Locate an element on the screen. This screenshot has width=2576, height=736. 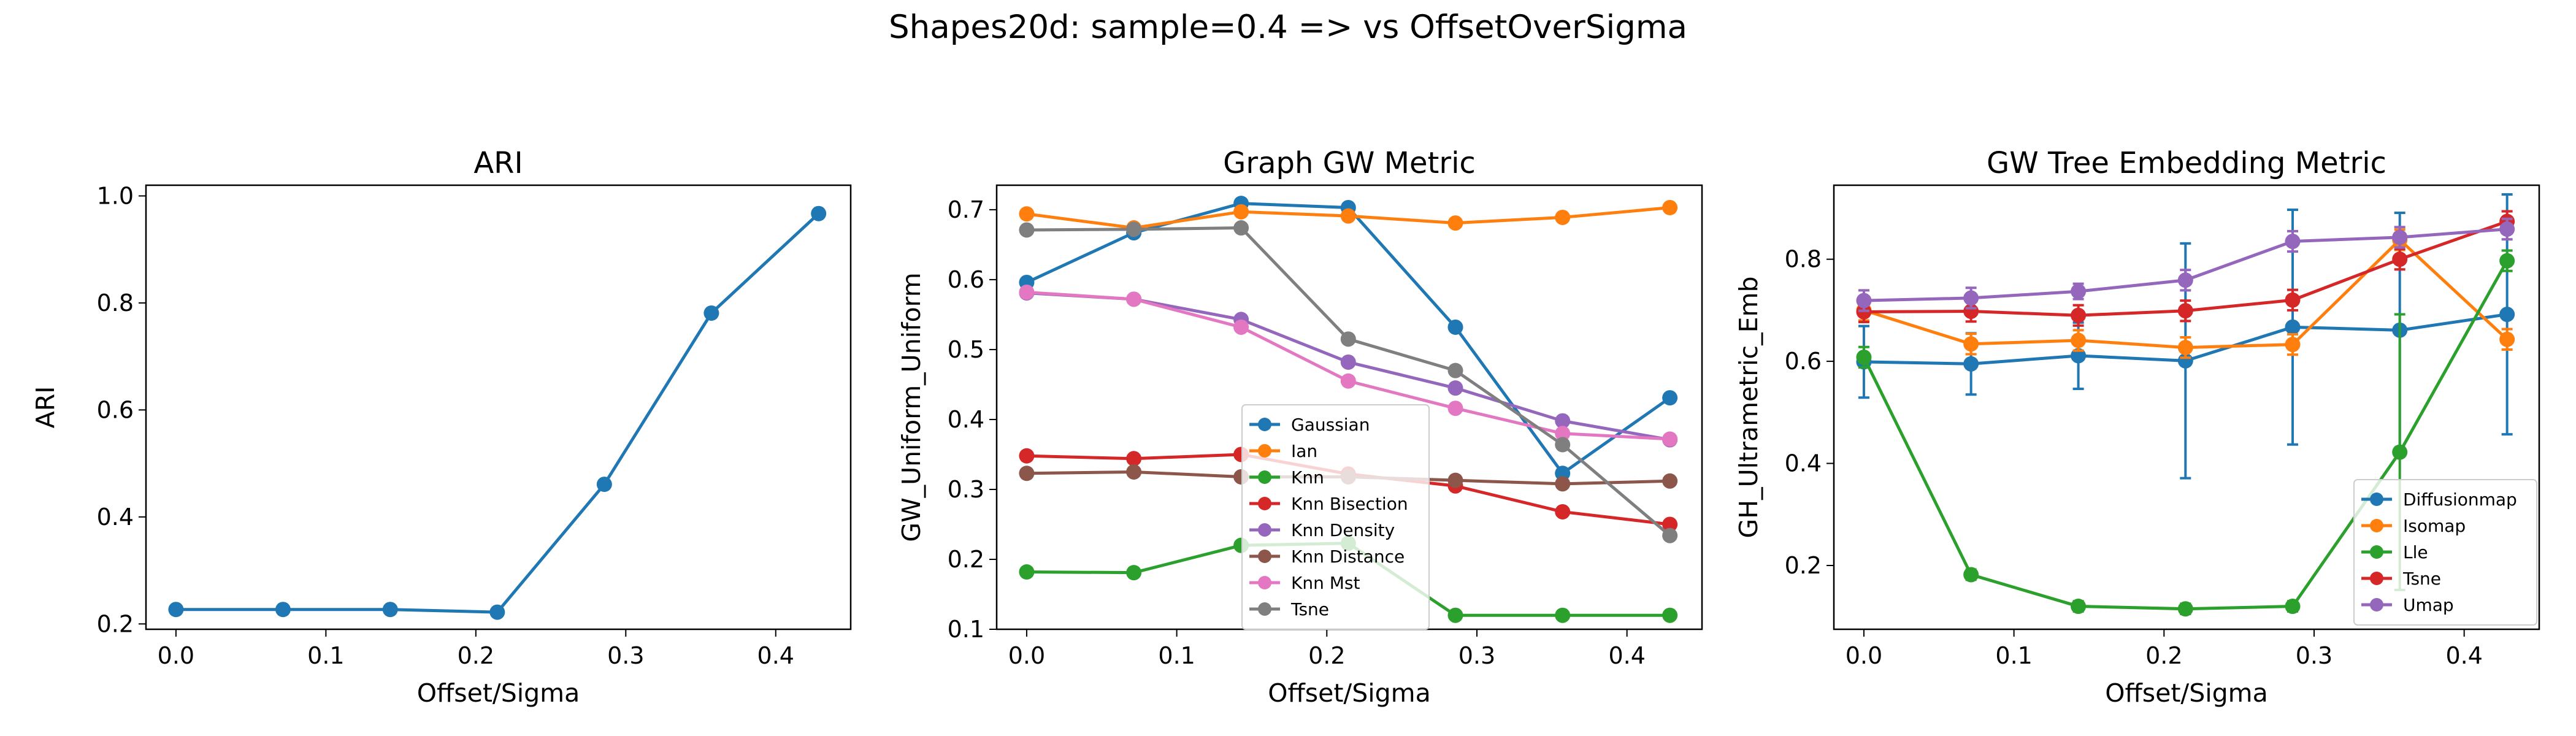
y-tick-label: 0.3 is located at coordinates (966, 489).